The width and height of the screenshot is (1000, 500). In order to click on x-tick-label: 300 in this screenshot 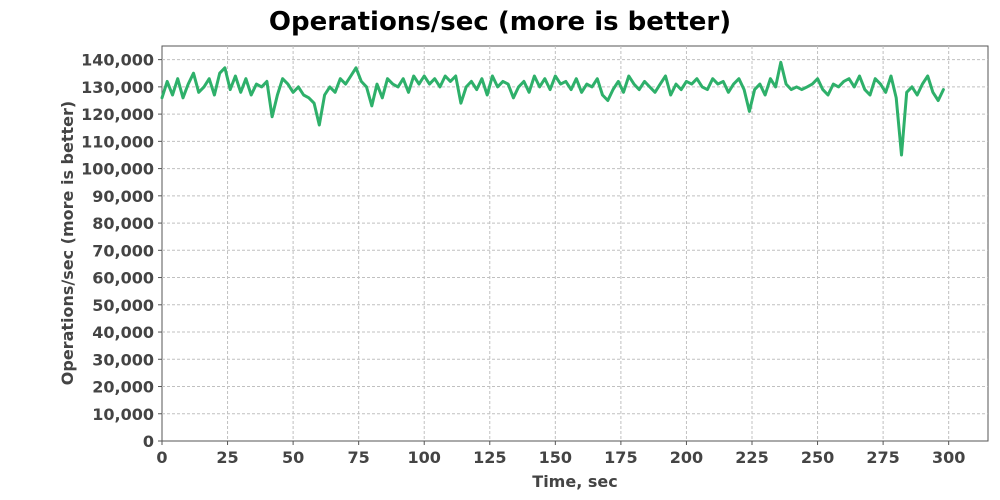, I will do `click(948, 457)`.